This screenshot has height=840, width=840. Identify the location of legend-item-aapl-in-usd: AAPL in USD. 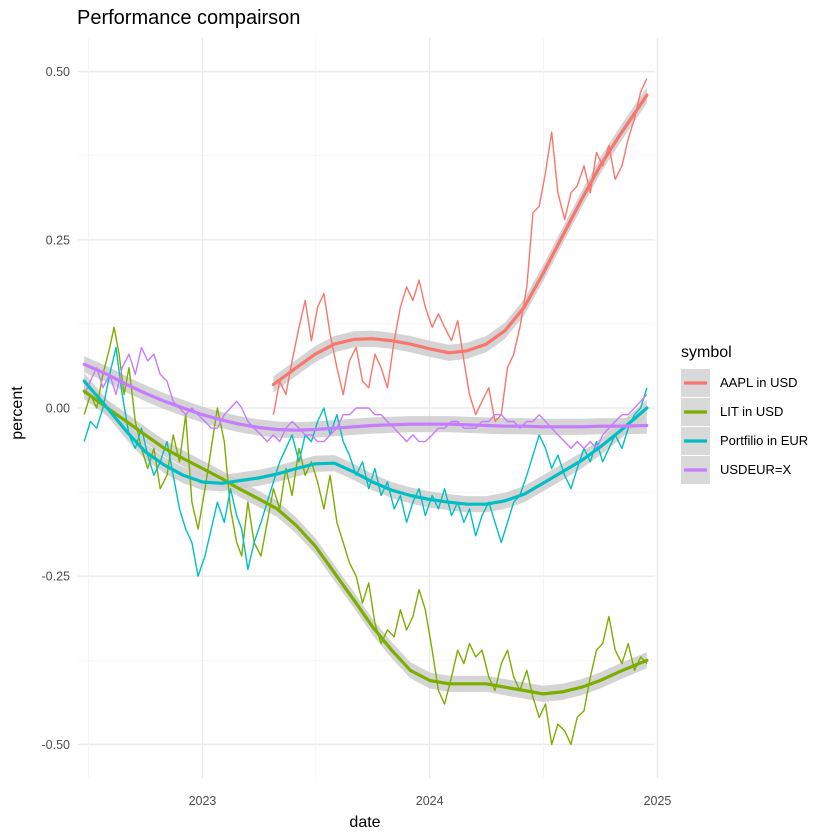
(739, 383).